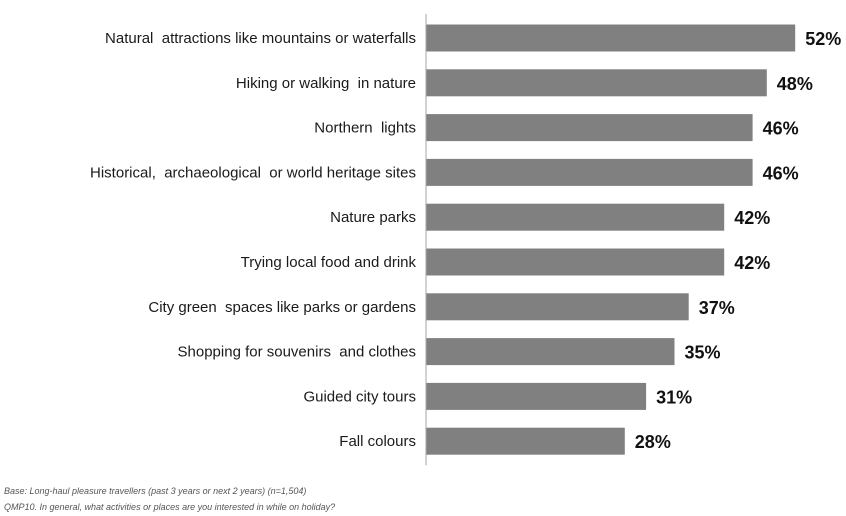  What do you see at coordinates (823, 39) in the screenshot?
I see `value-label: 52%` at bounding box center [823, 39].